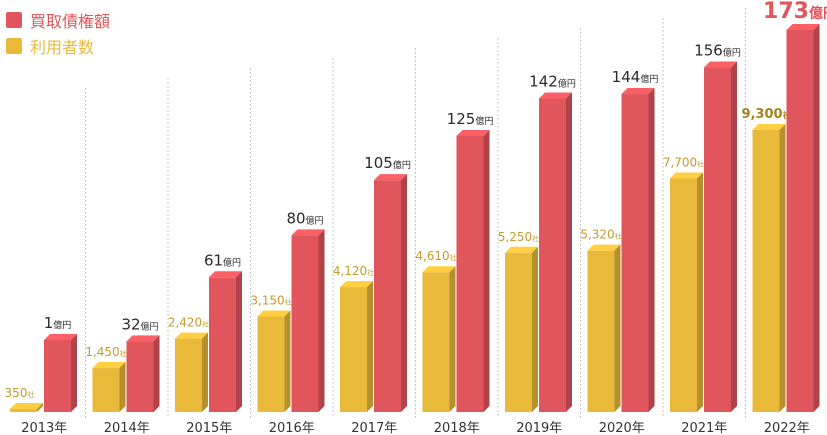  Describe the element at coordinates (470, 119) in the screenshot. I see `debt-label: 125億円` at that location.